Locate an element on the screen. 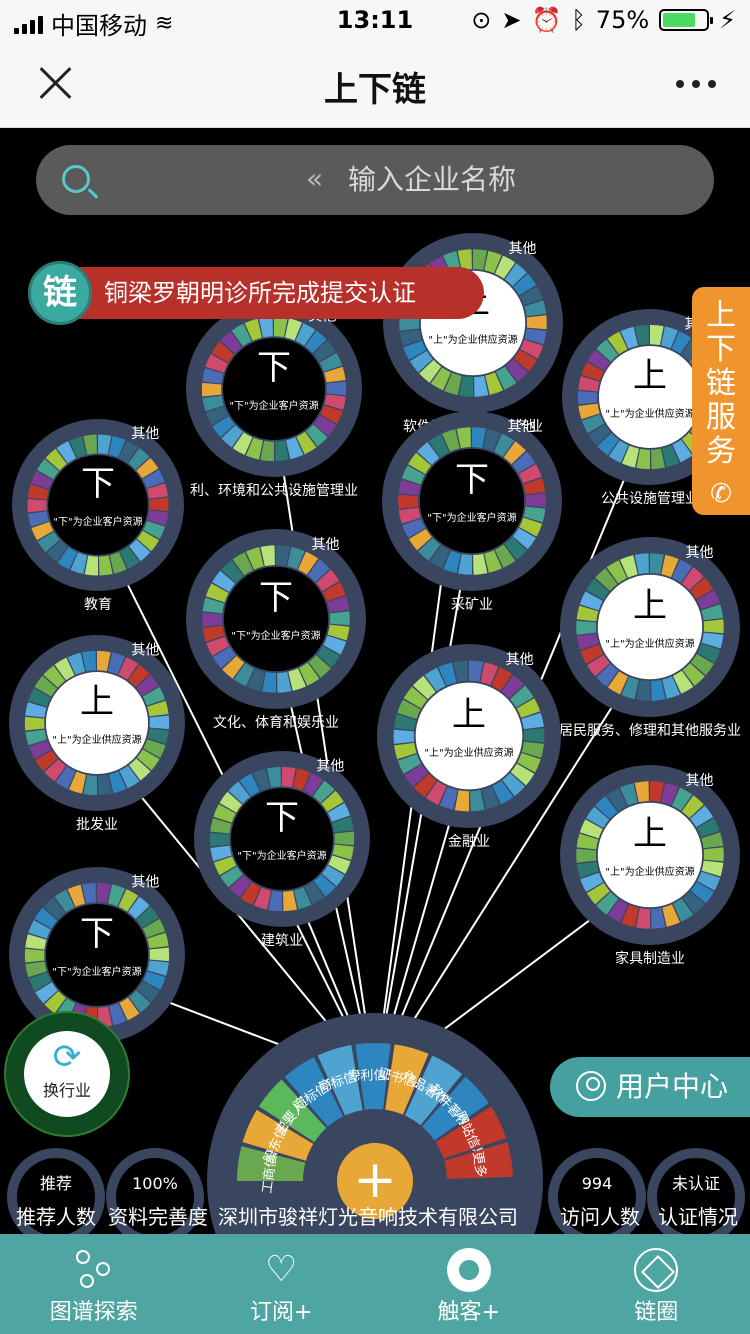 This screenshot has height=1334, width=750. switch-industry-inner: ⟳ 换行业 is located at coordinates (67, 1074).